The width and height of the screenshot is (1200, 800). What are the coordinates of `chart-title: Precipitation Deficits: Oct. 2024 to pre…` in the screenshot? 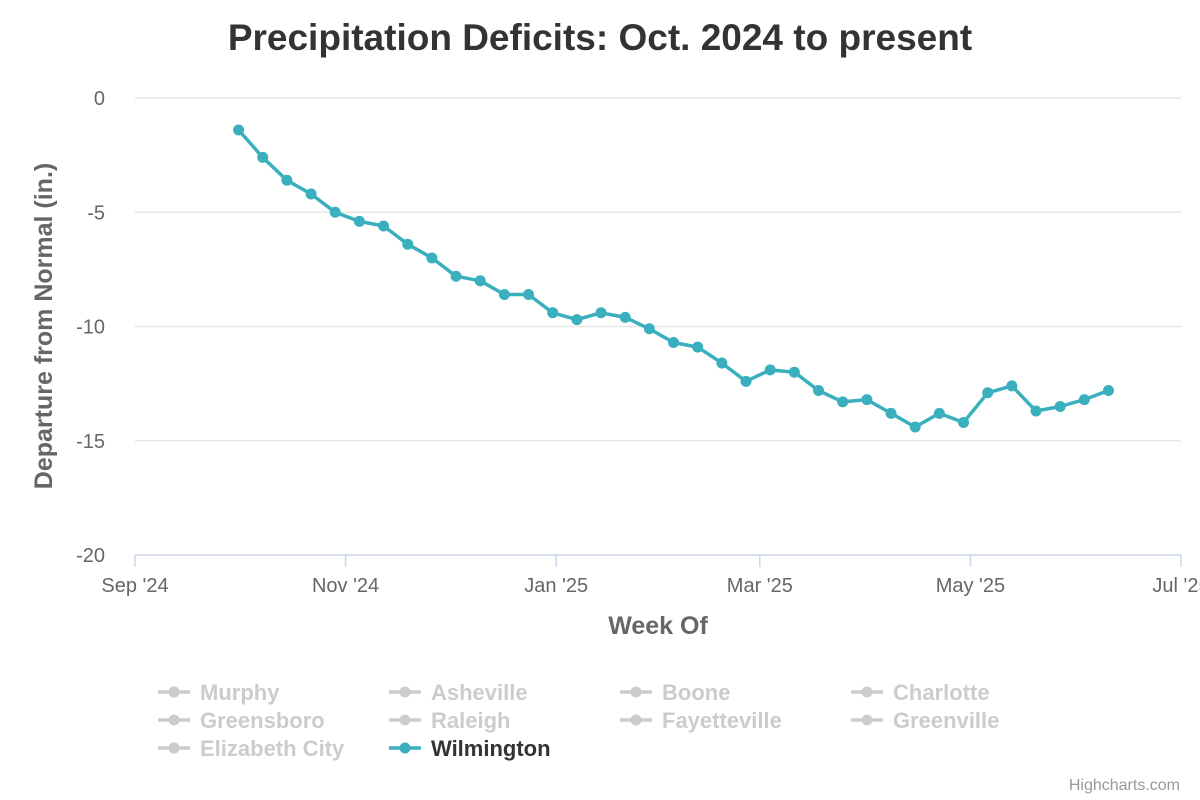 It's located at (600, 37).